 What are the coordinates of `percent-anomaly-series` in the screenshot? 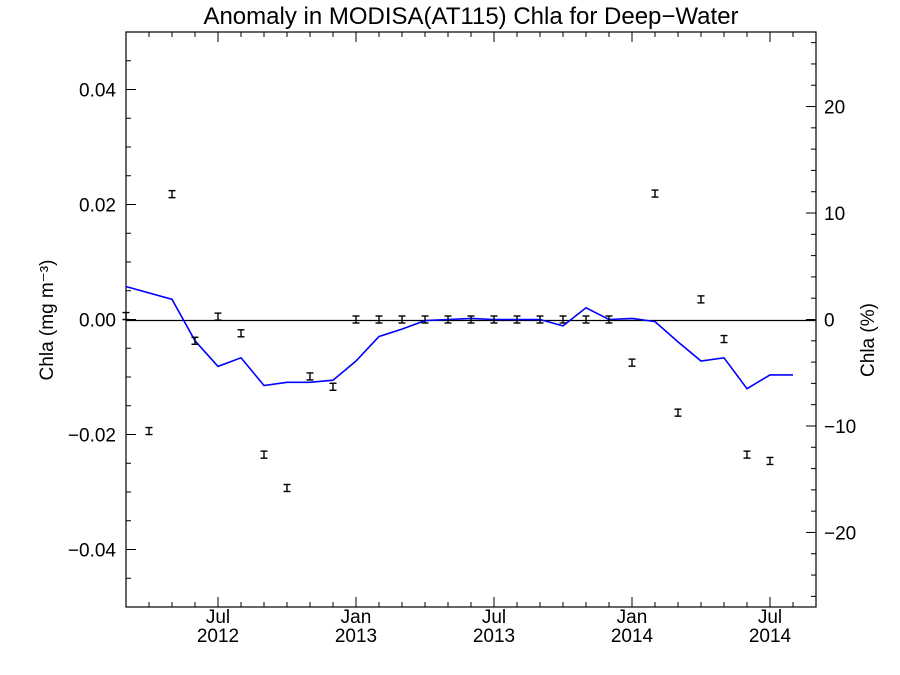 It's located at (459, 337).